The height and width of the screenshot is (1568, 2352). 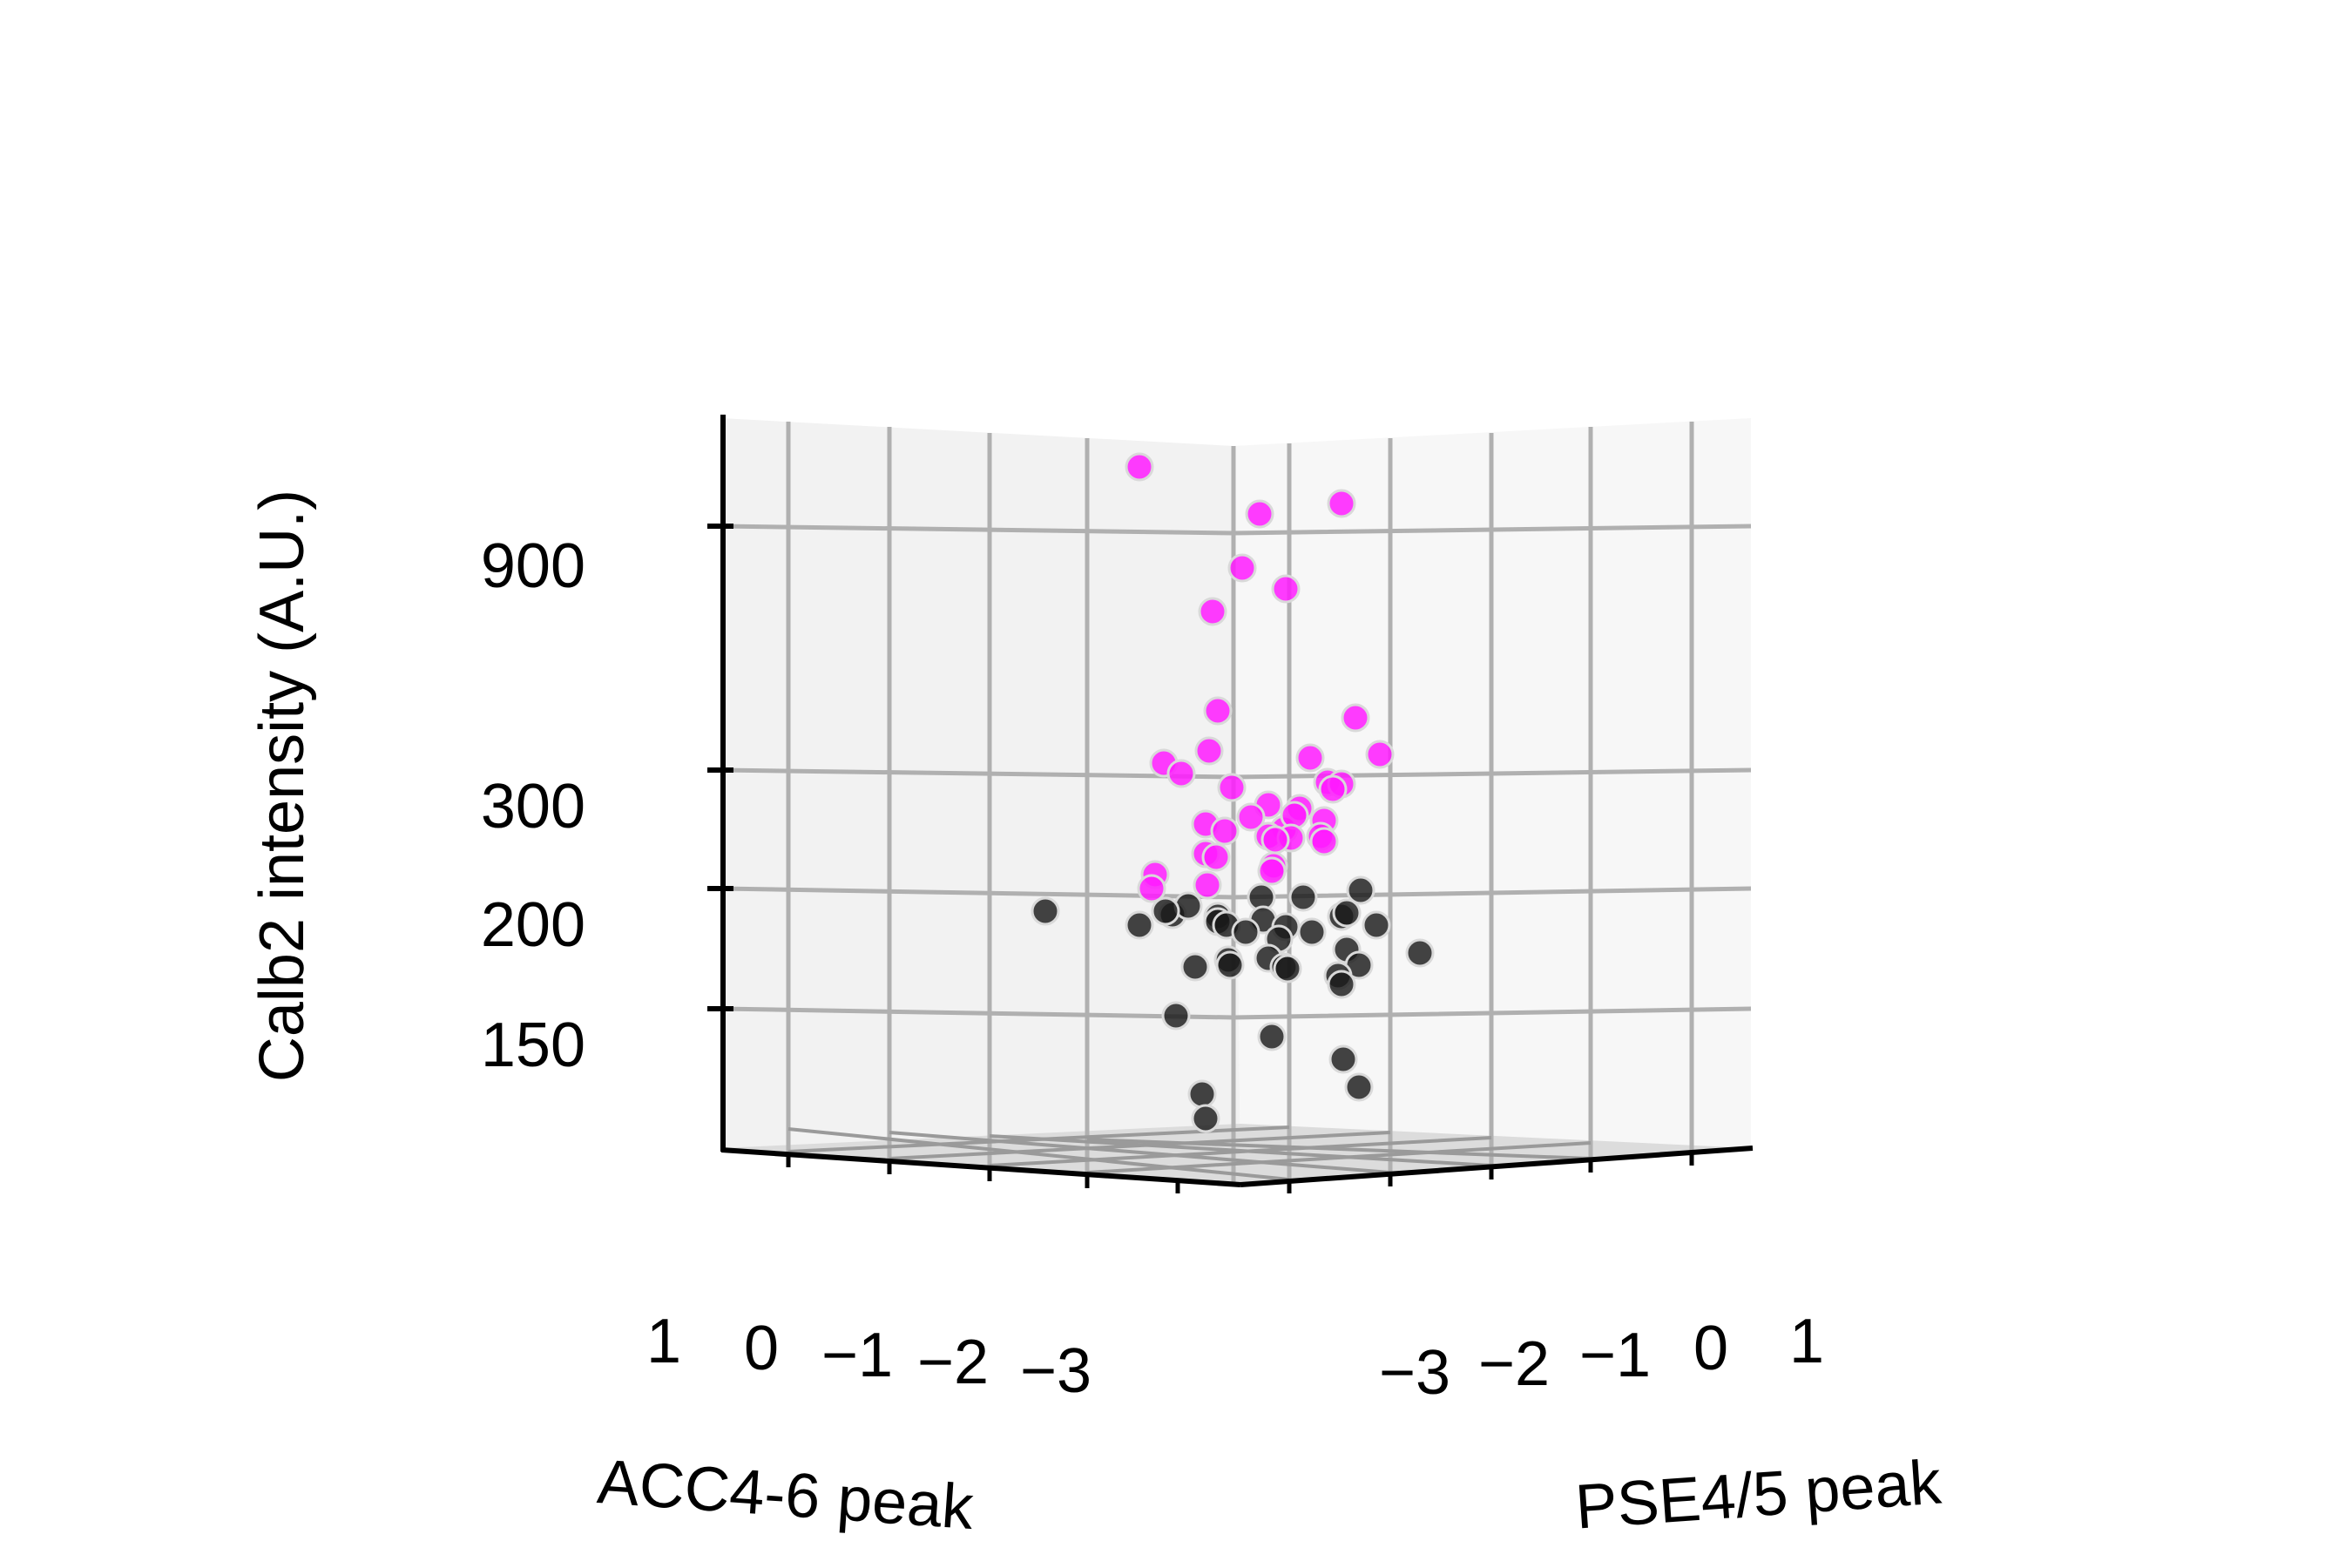 What do you see at coordinates (533, 1045) in the screenshot?
I see `z-tick-label-150: 150` at bounding box center [533, 1045].